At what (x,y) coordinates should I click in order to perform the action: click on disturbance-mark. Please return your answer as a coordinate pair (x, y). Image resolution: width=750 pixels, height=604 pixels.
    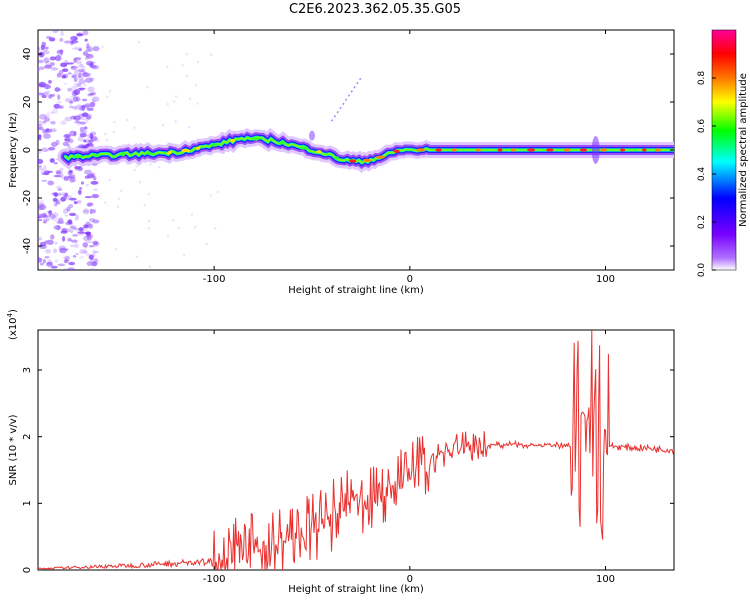
    Looking at the image, I should click on (311, 135).